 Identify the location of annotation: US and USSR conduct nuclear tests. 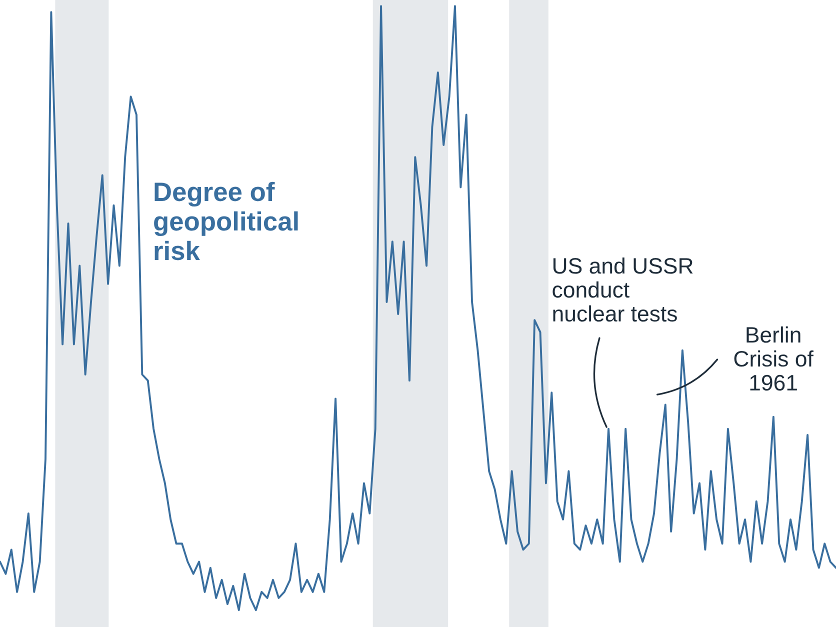
(622, 289).